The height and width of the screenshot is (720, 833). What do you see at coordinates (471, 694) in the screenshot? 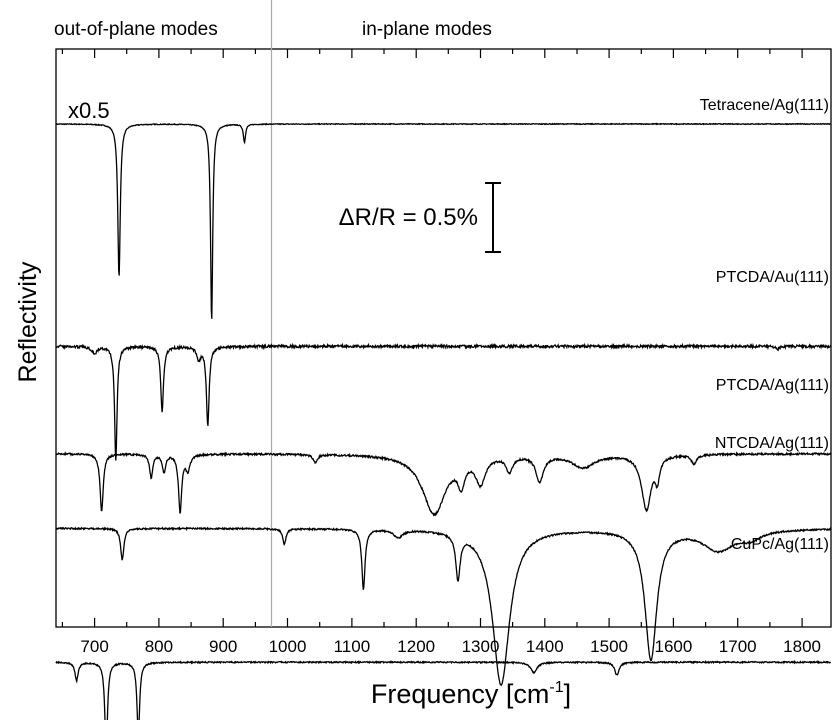
I see `x-axis-label: Frequency [cm-1]` at bounding box center [471, 694].